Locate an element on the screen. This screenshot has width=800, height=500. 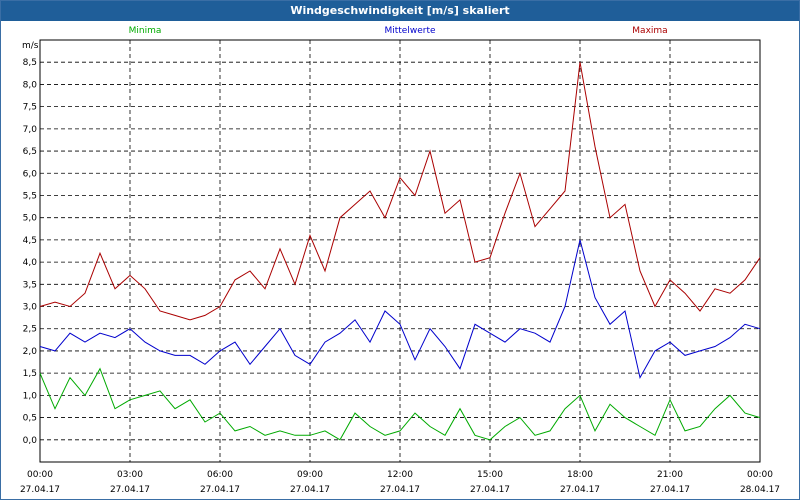
y-tick-label: 5,5 is located at coordinates (30, 196).